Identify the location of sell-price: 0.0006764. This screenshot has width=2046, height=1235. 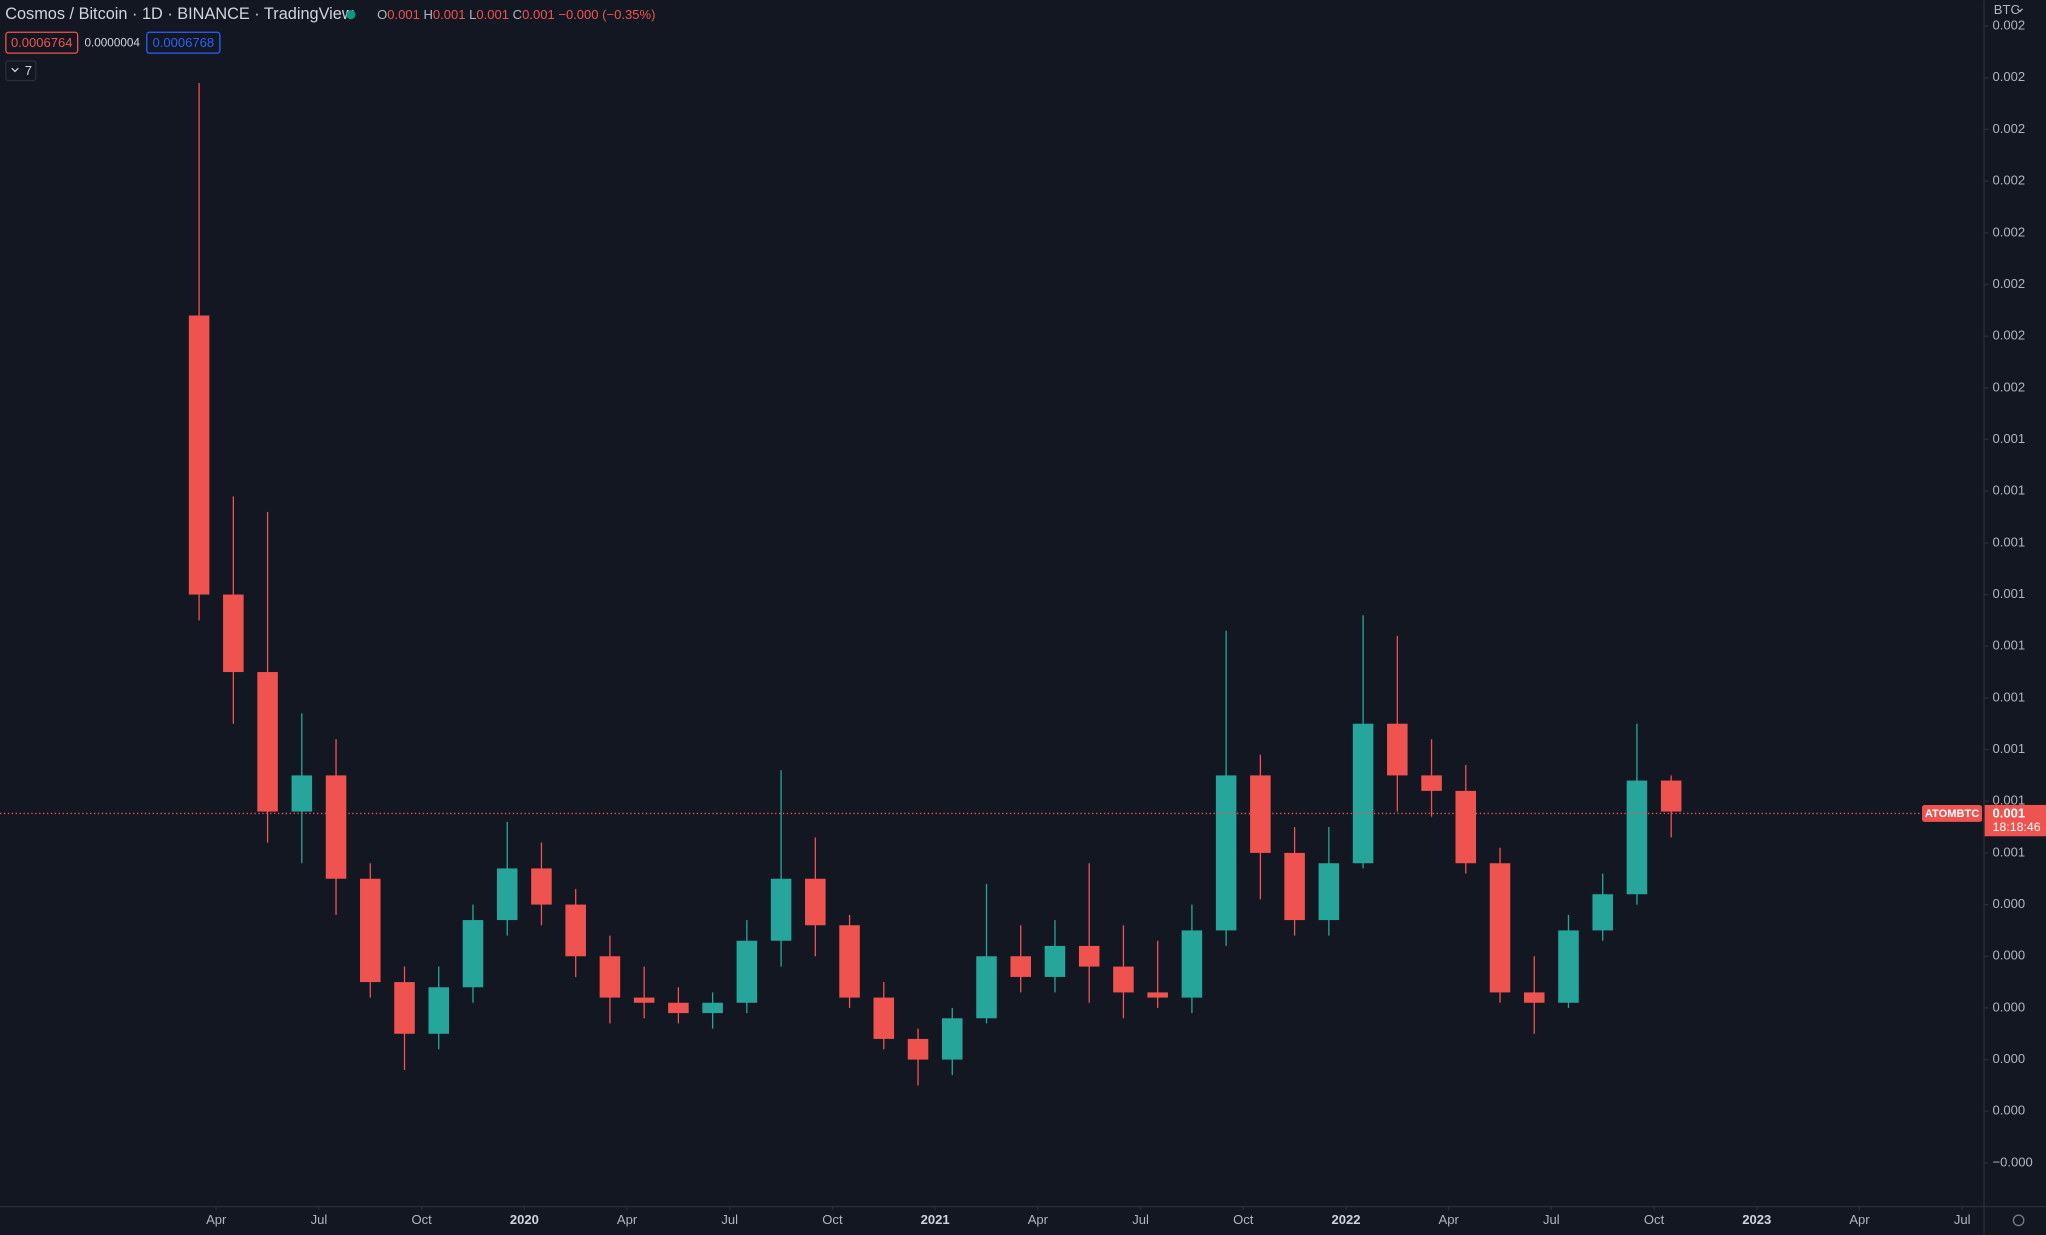
(42, 42).